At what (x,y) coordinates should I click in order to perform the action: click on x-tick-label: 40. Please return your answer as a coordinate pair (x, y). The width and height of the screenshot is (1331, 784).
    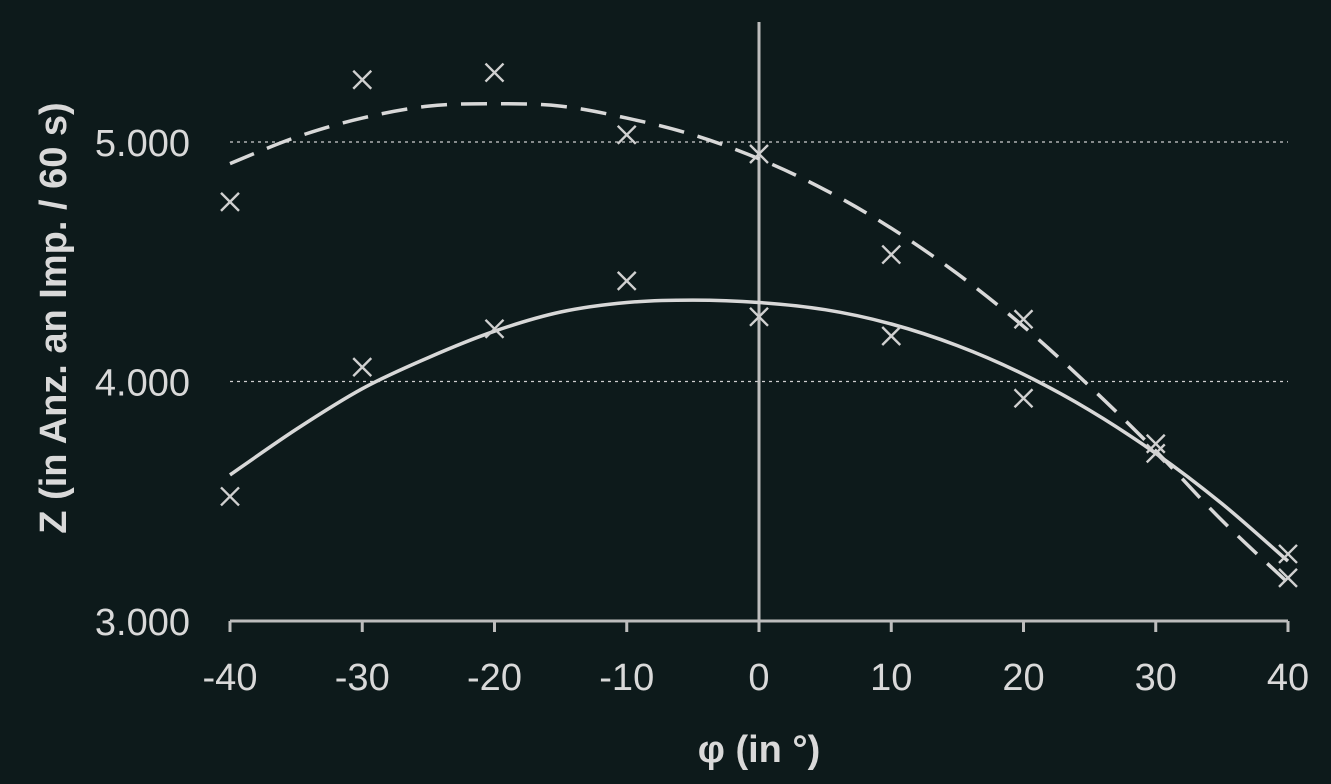
    Looking at the image, I should click on (1288, 678).